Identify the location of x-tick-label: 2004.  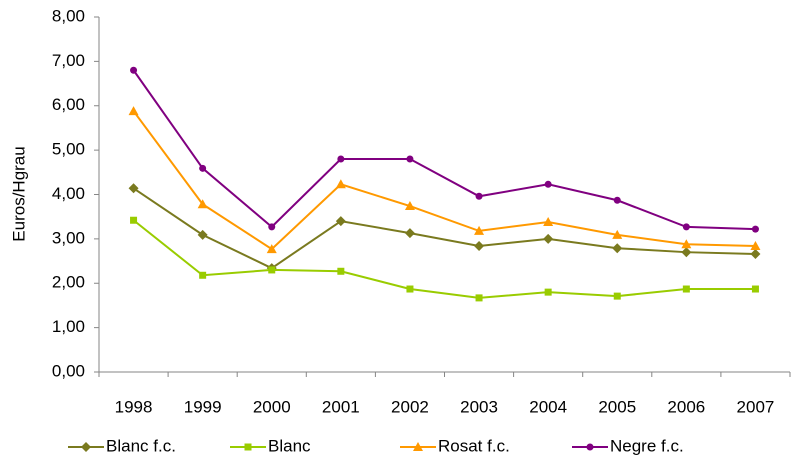
(548, 406).